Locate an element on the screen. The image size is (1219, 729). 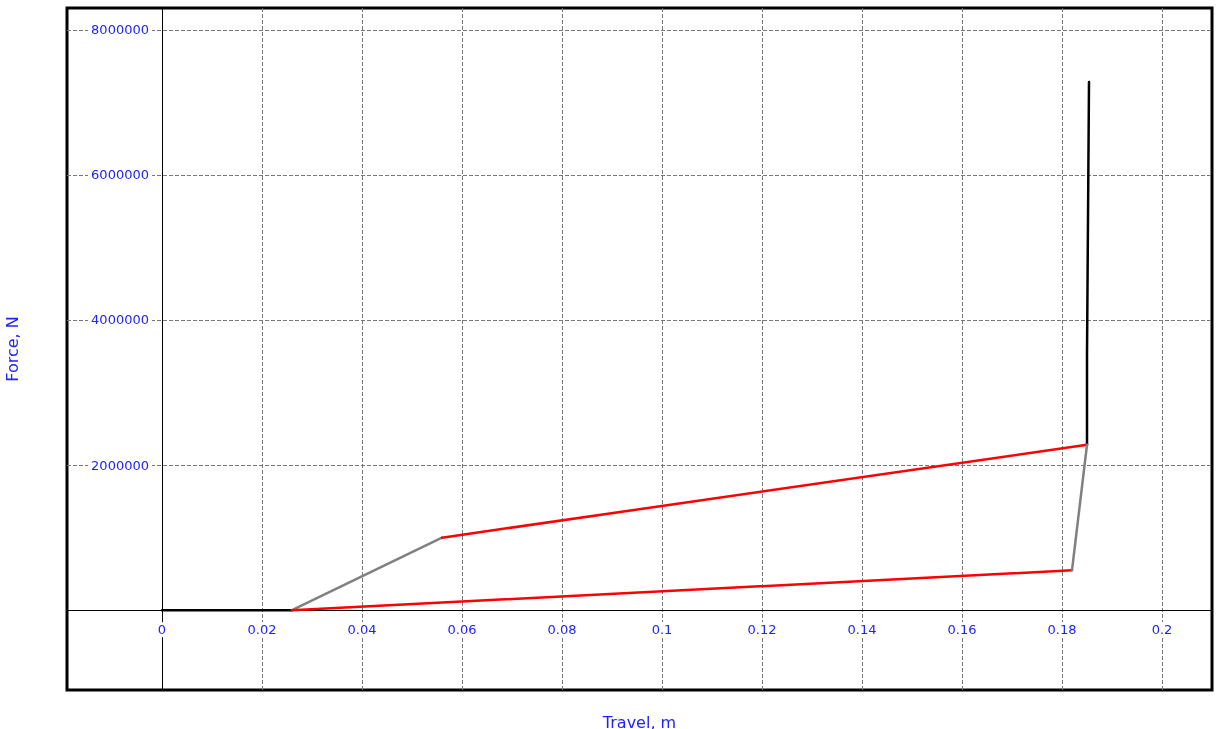
x-tick-label: 0.02 is located at coordinates (262, 630).